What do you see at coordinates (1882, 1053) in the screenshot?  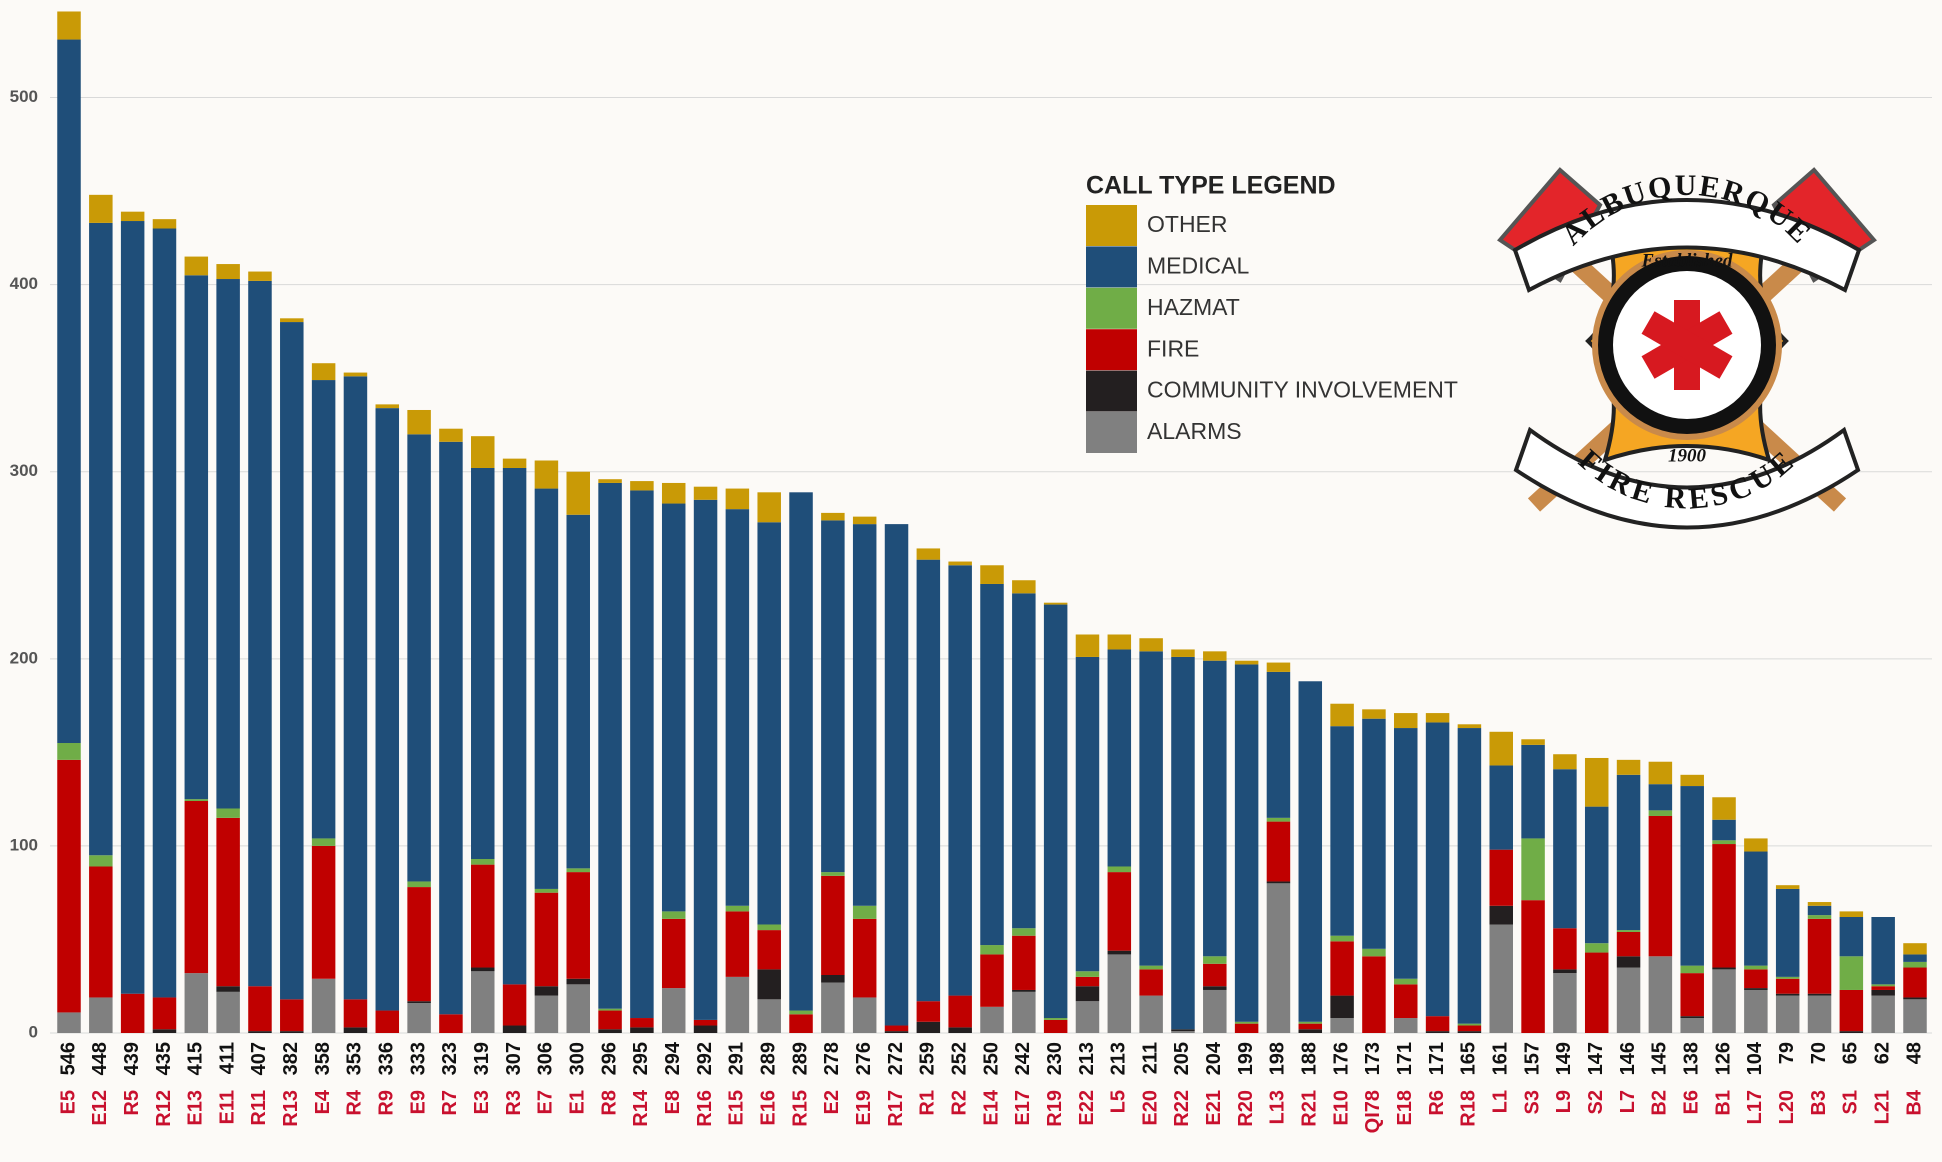 I see `total-label: 62` at bounding box center [1882, 1053].